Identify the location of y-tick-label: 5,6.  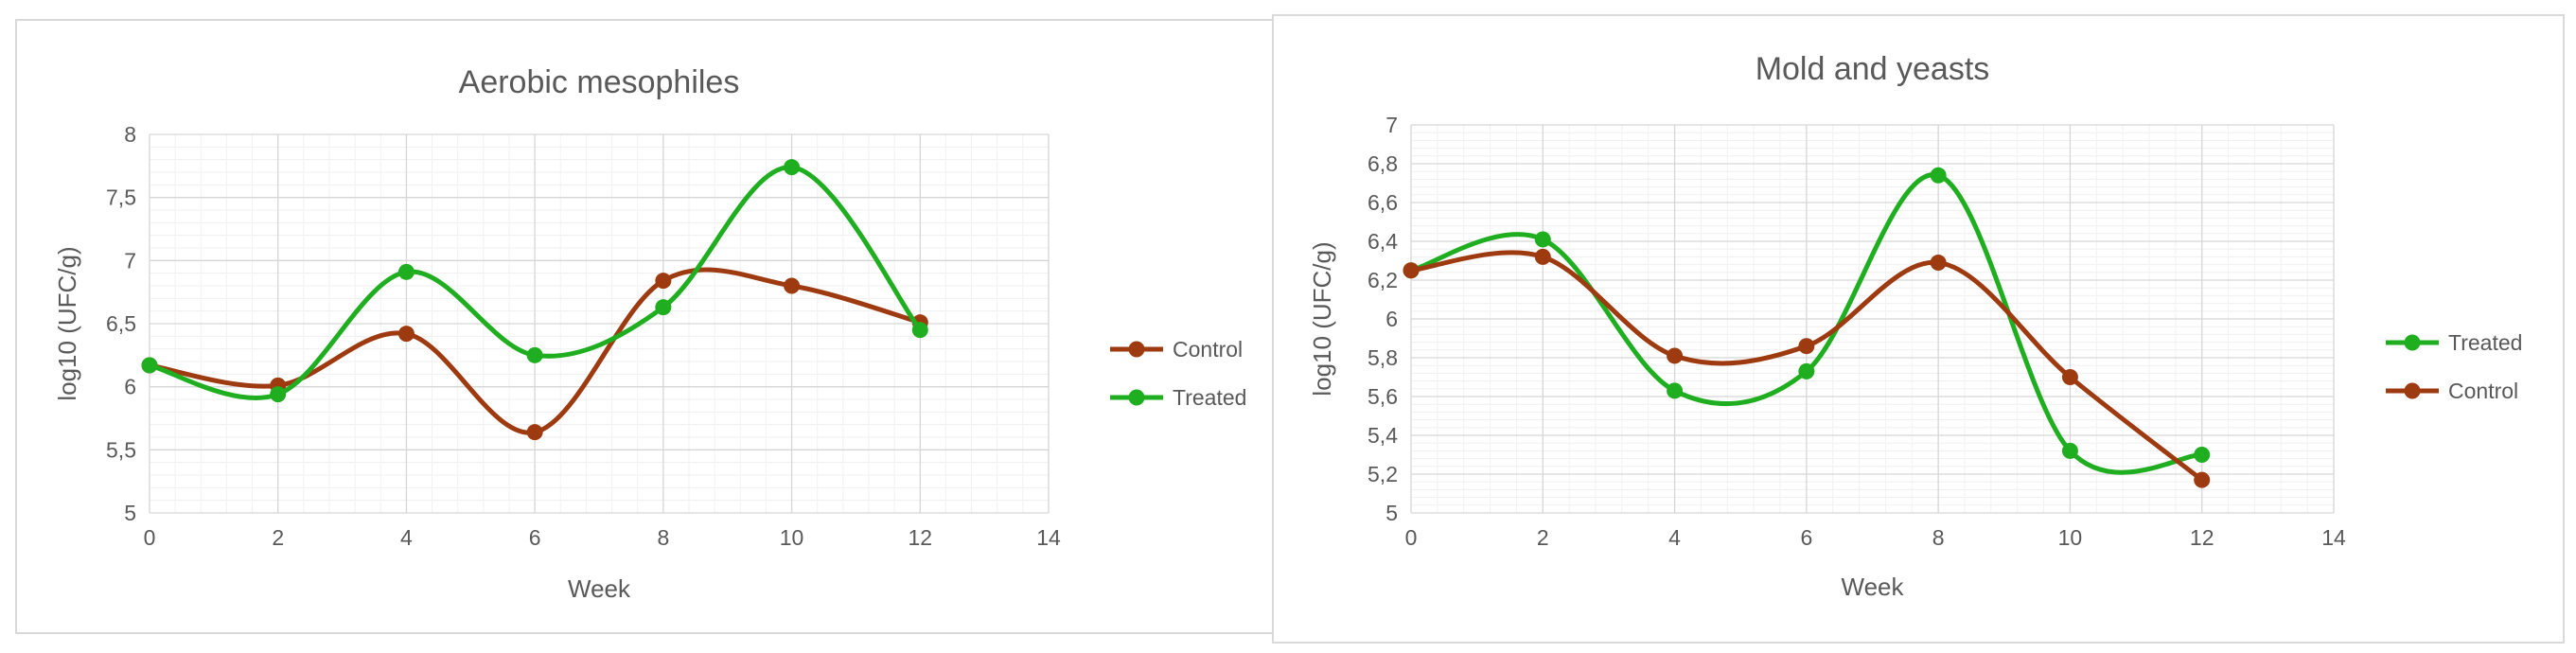
(1382, 396).